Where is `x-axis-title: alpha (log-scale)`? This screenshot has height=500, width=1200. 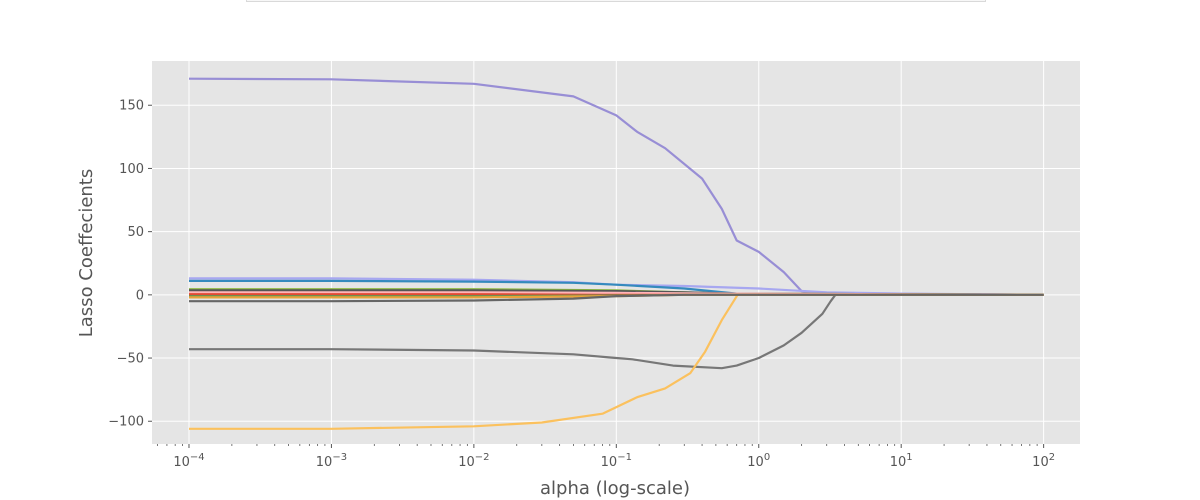 x-axis-title: alpha (log-scale) is located at coordinates (615, 488).